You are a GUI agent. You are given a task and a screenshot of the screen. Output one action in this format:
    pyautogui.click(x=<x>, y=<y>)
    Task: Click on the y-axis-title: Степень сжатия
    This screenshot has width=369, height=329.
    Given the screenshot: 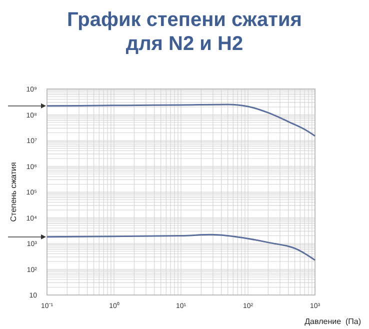 What is the action you would take?
    pyautogui.click(x=13, y=192)
    